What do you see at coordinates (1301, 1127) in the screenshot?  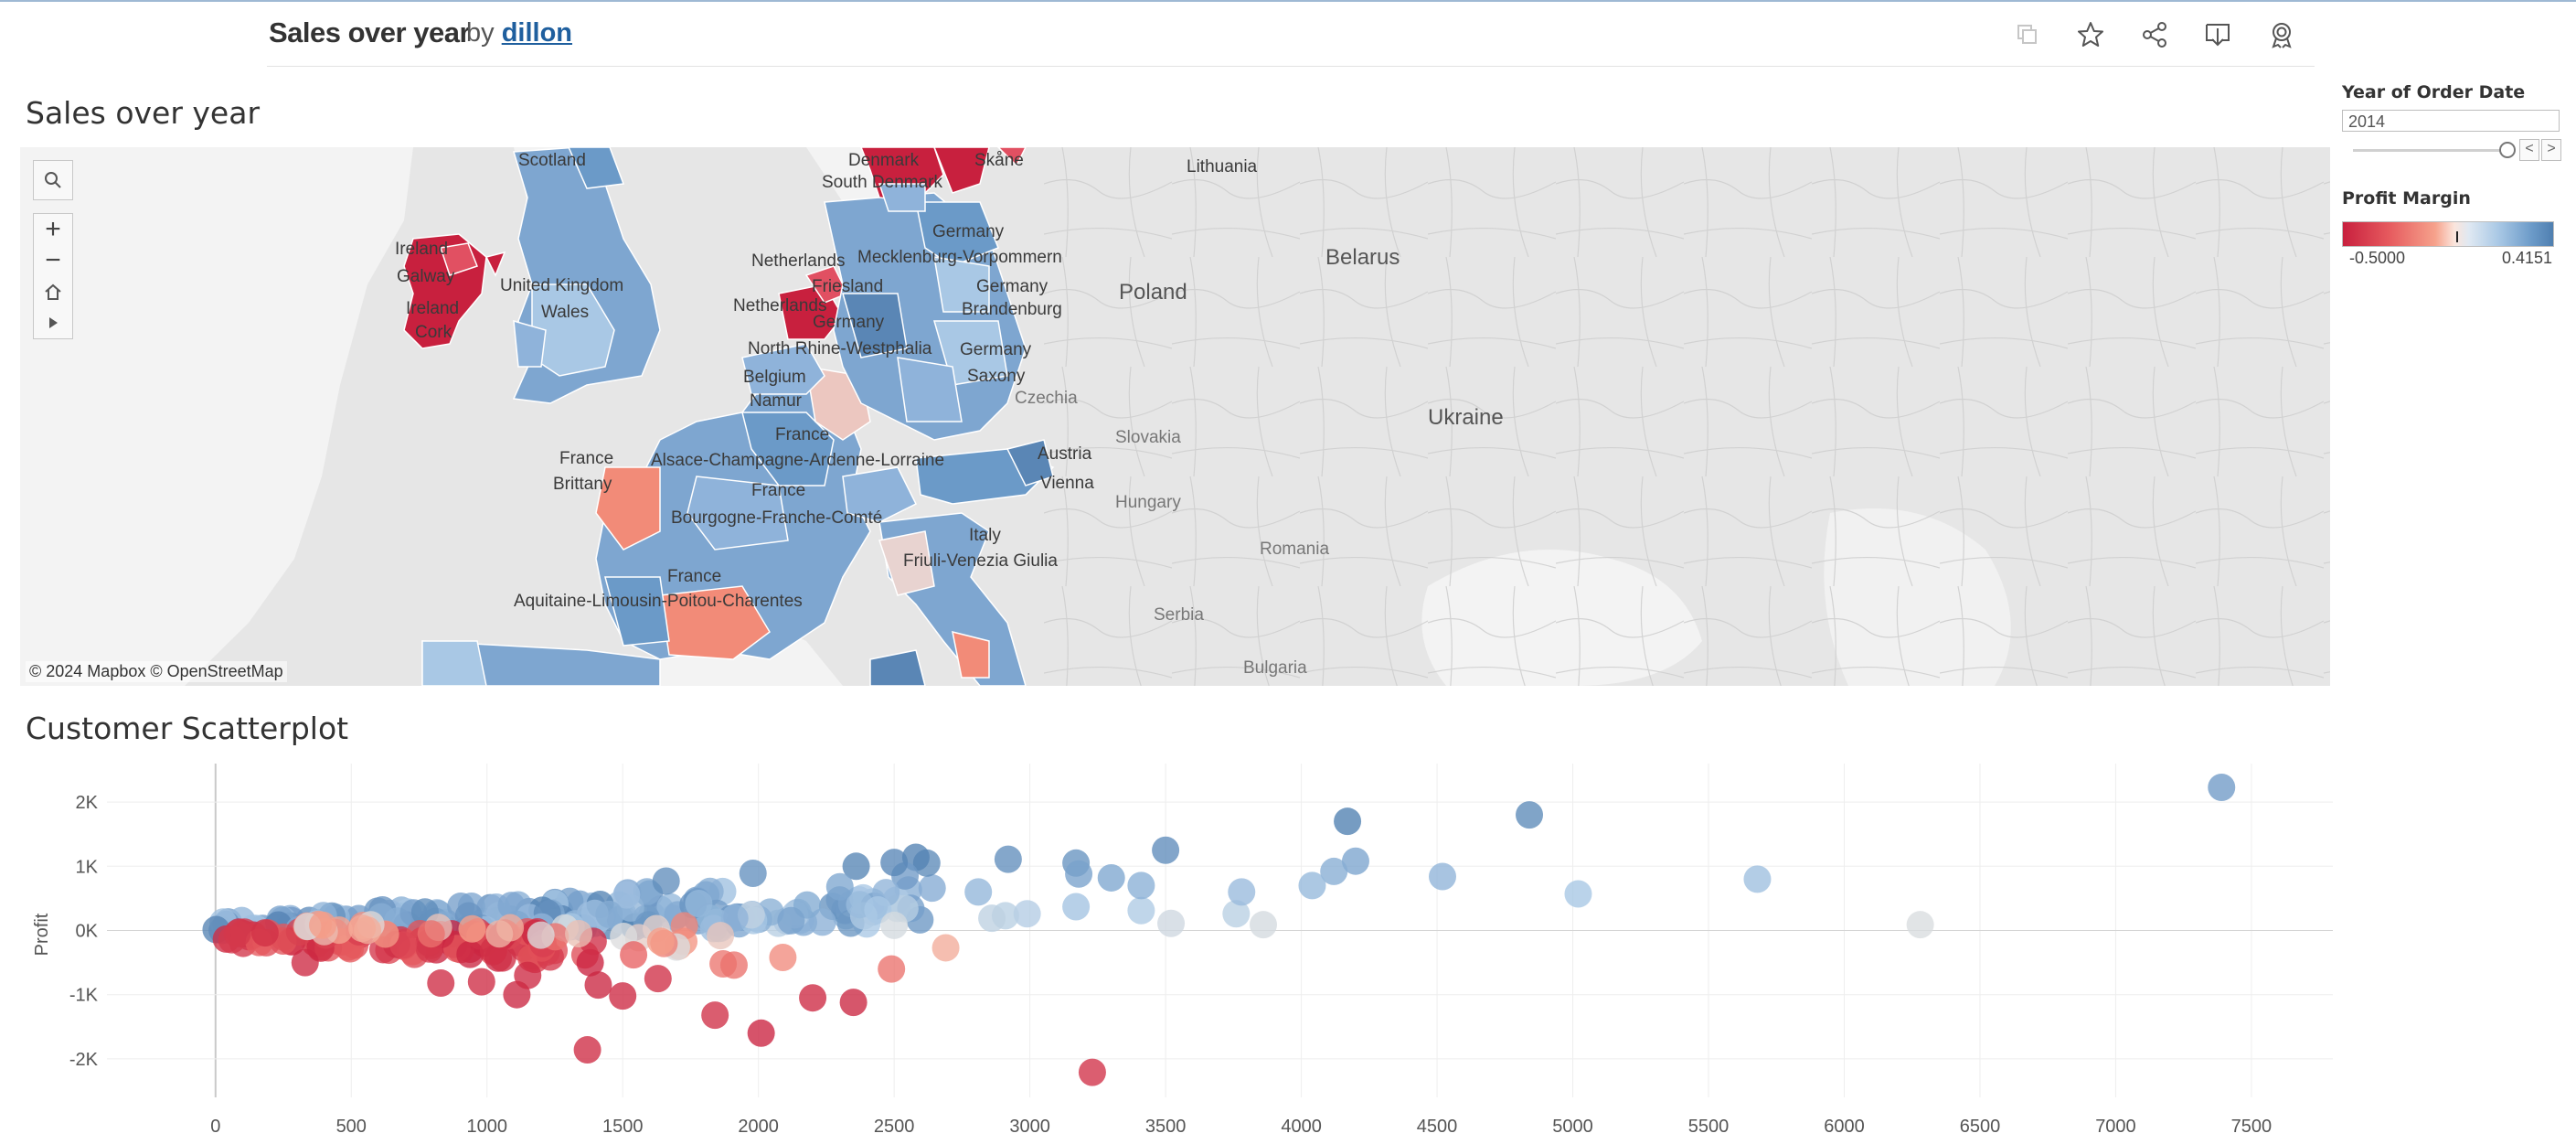 I see `x-tick-label: 4000` at bounding box center [1301, 1127].